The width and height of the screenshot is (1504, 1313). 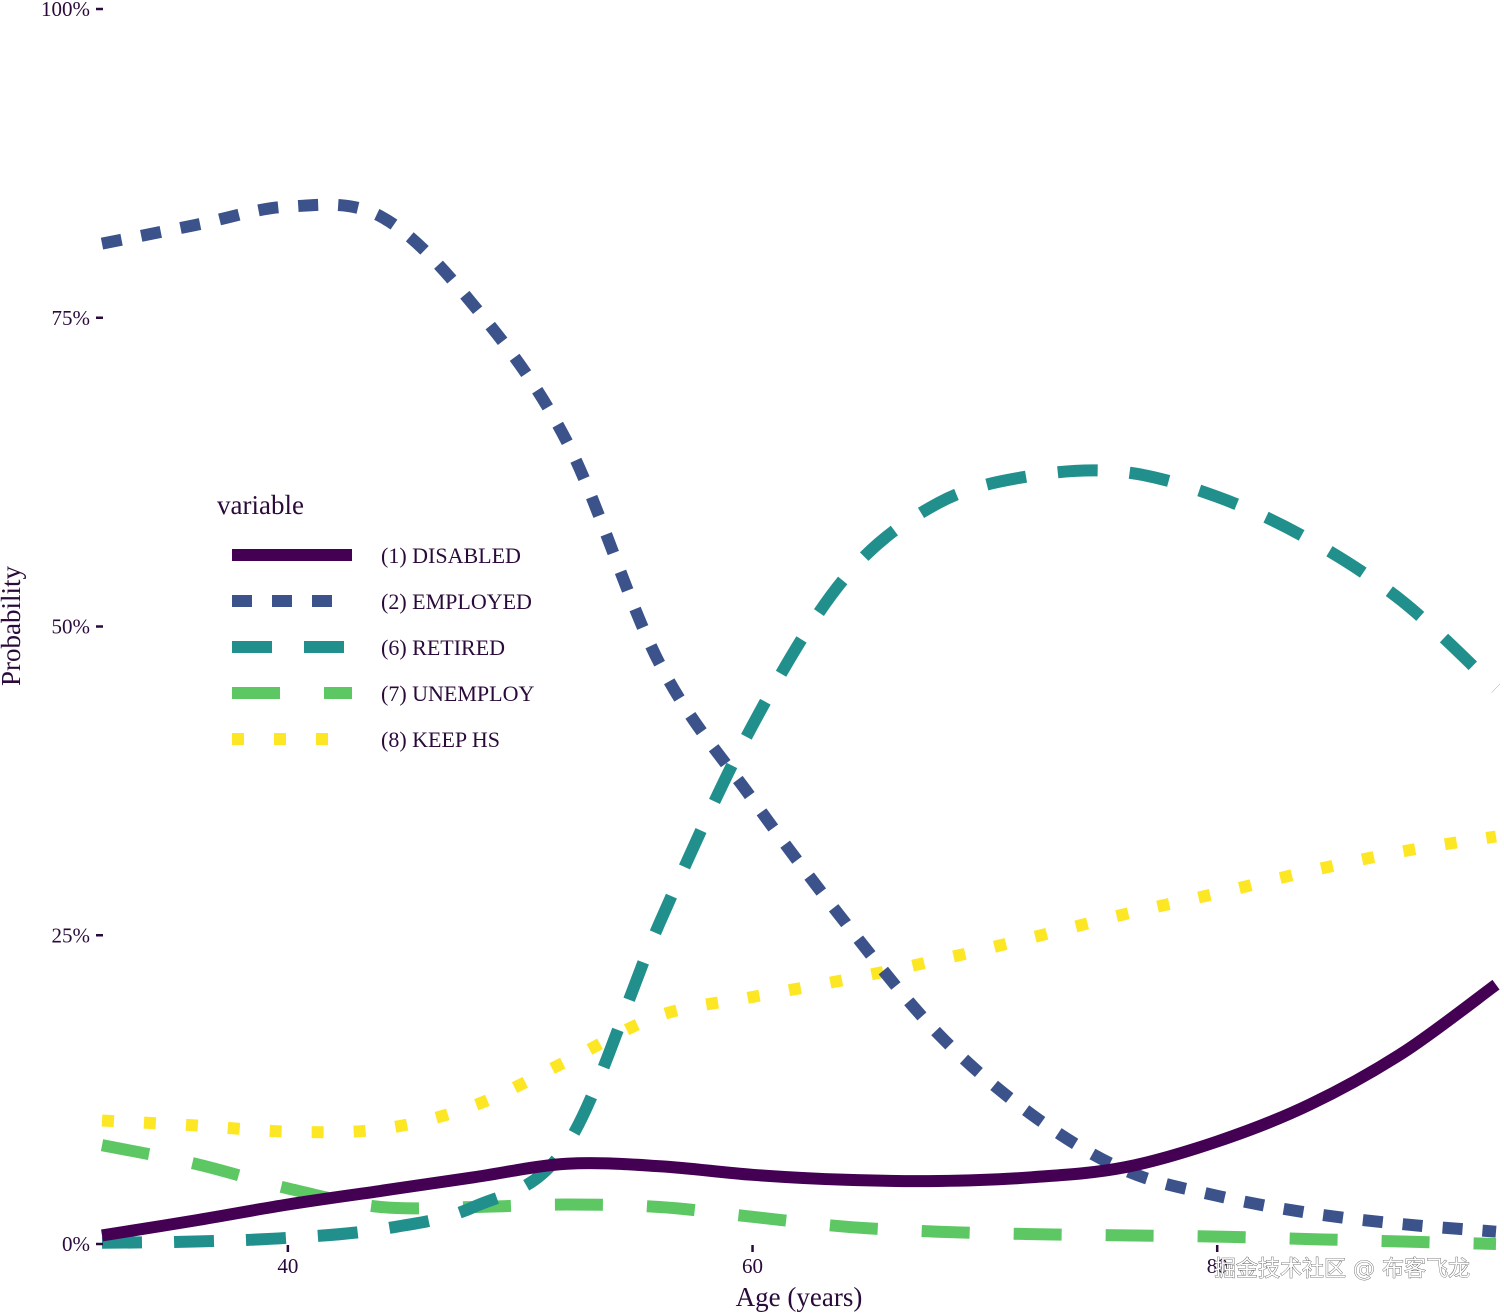 I want to click on legend-label: (1) DISABLED, so click(x=451, y=555).